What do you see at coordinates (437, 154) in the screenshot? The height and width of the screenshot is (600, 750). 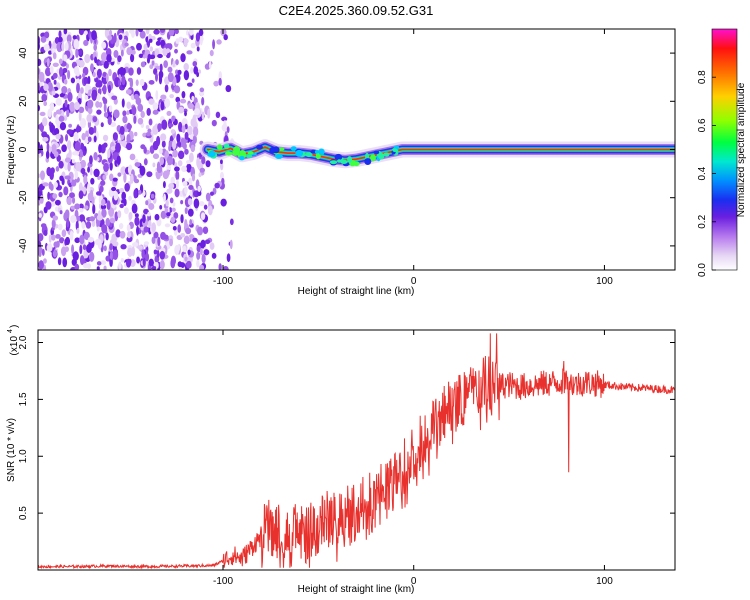 I see `spectral-ridge` at bounding box center [437, 154].